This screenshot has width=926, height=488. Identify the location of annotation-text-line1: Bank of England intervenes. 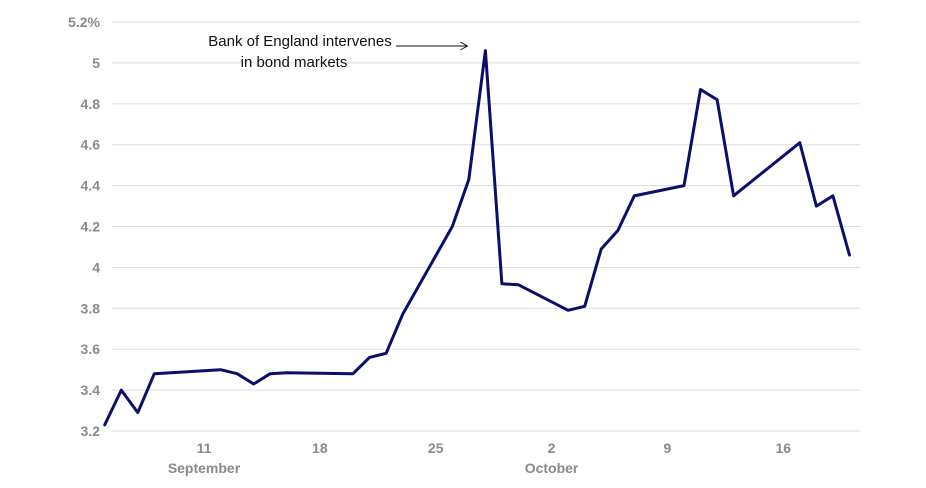
(299, 41).